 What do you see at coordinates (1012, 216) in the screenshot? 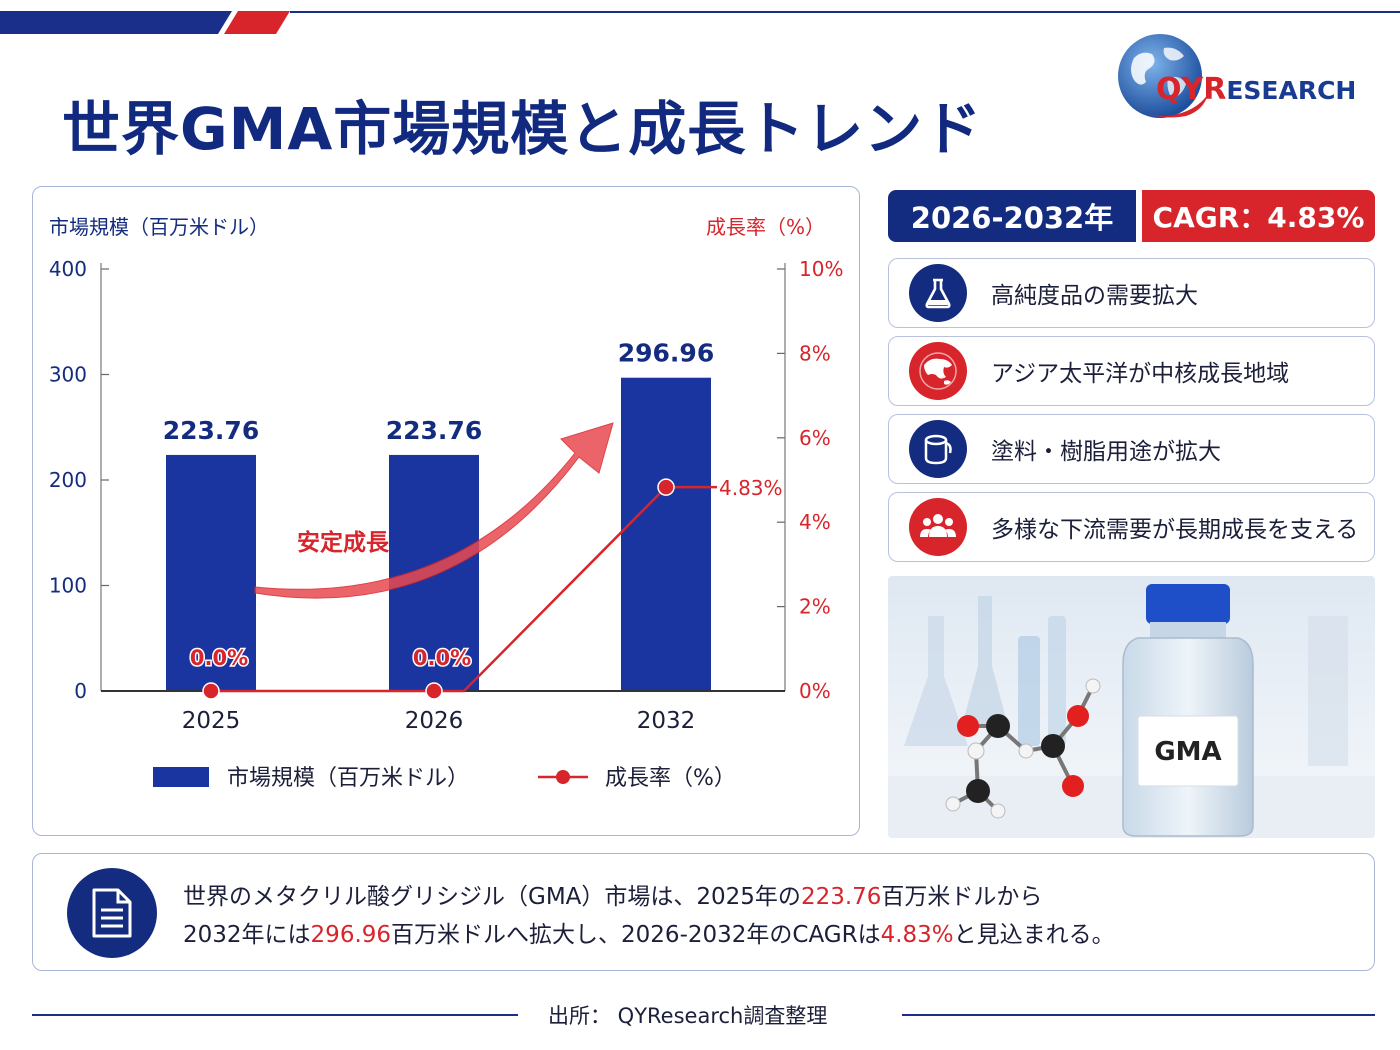
I see `cagr-period: 2026-2032年` at bounding box center [1012, 216].